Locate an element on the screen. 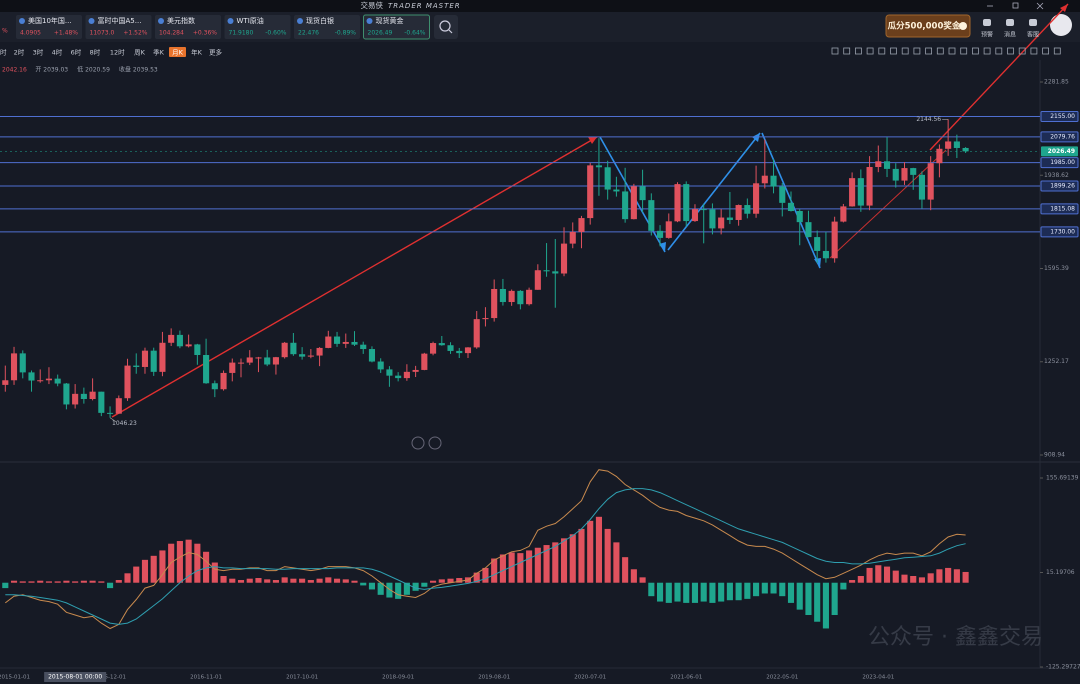 The image size is (1080, 684). period-button: 2时 is located at coordinates (19, 52).